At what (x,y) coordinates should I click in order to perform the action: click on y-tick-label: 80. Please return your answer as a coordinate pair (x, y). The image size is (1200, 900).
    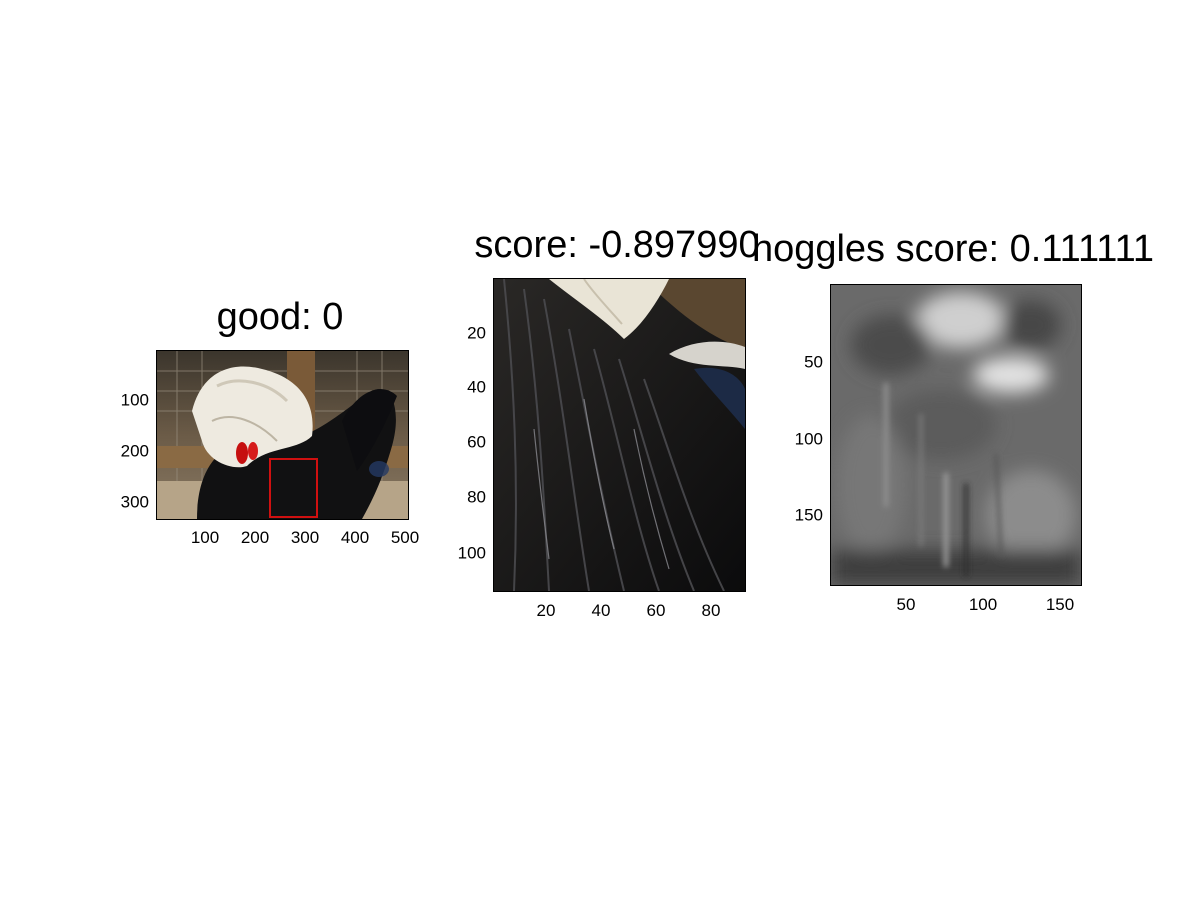
    Looking at the image, I should click on (476, 497).